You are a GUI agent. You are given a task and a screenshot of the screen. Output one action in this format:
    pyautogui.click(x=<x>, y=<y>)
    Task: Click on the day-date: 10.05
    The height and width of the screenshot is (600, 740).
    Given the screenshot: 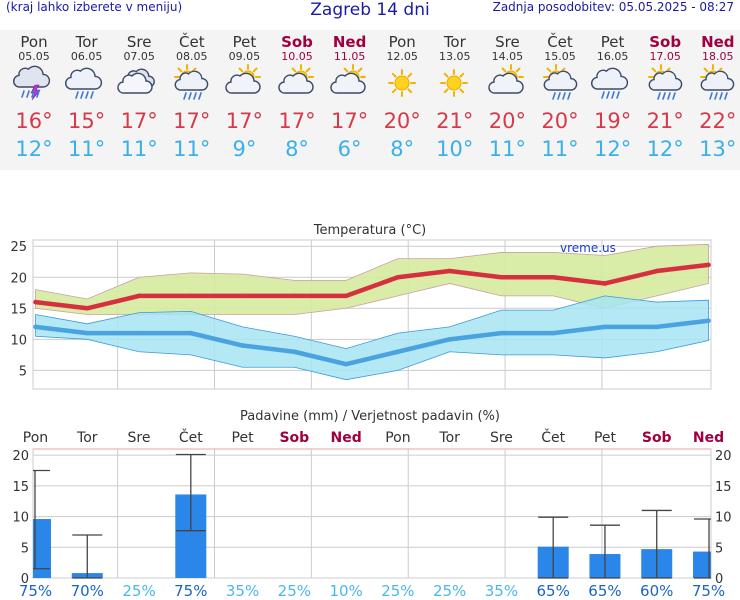 What is the action you would take?
    pyautogui.click(x=297, y=56)
    